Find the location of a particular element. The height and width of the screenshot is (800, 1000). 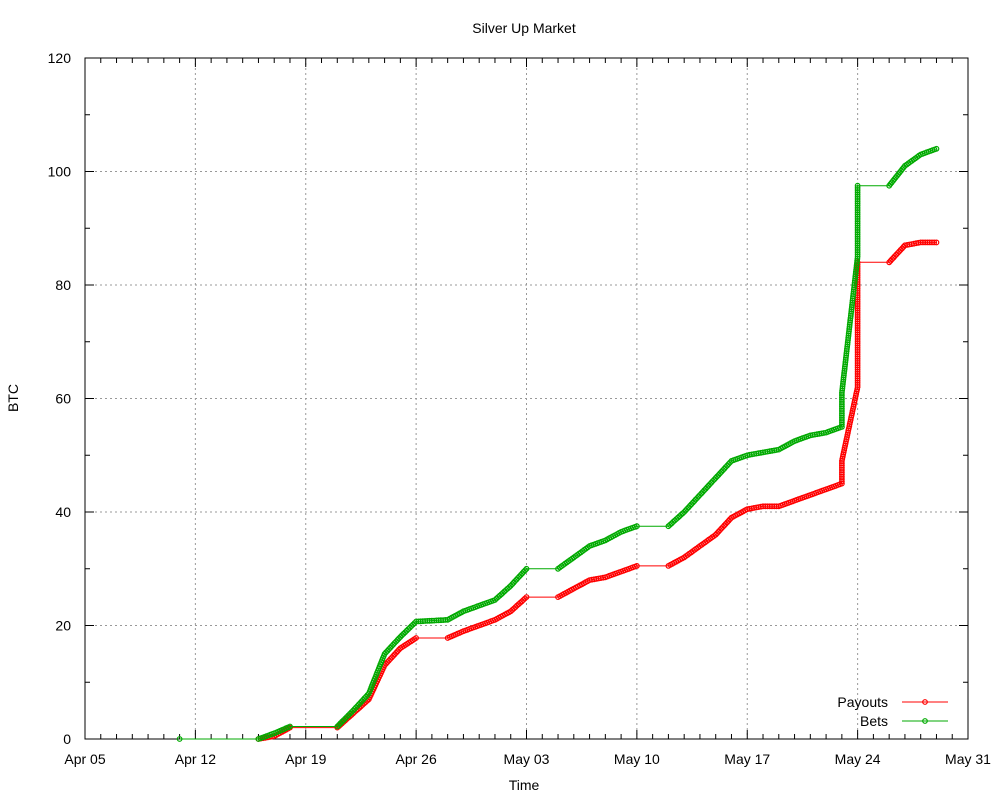

x-tick-label: May 10 is located at coordinates (637, 759).